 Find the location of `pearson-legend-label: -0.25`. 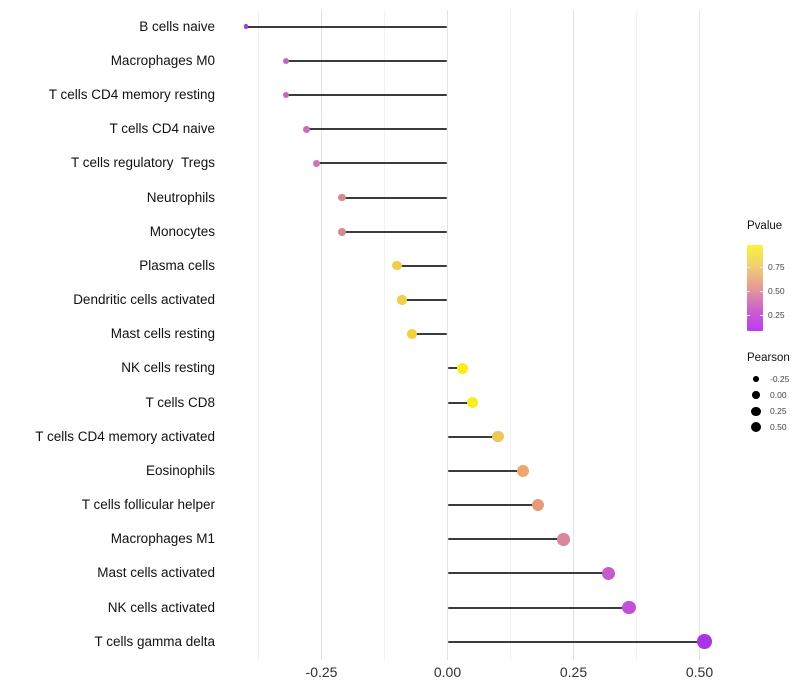

pearson-legend-label: -0.25 is located at coordinates (780, 378).